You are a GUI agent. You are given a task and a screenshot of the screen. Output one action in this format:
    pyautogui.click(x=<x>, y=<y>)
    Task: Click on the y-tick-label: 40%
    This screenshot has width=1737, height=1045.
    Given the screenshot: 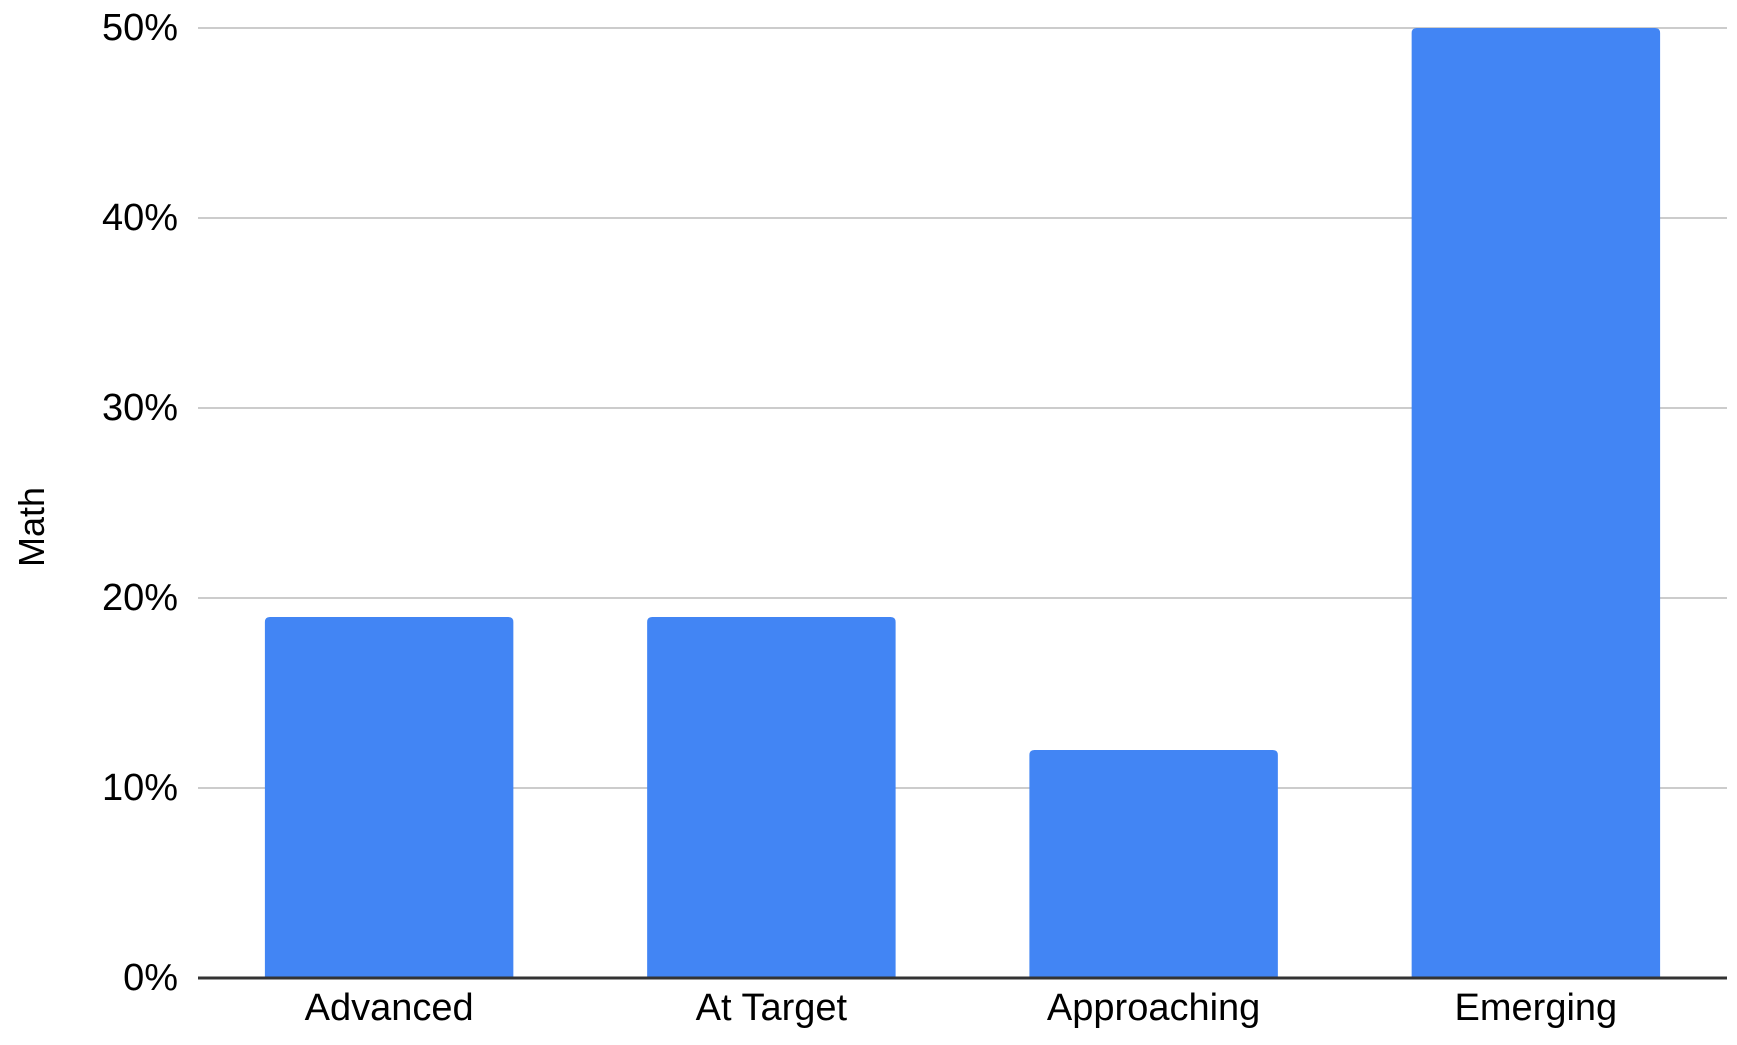 What is the action you would take?
    pyautogui.click(x=140, y=218)
    